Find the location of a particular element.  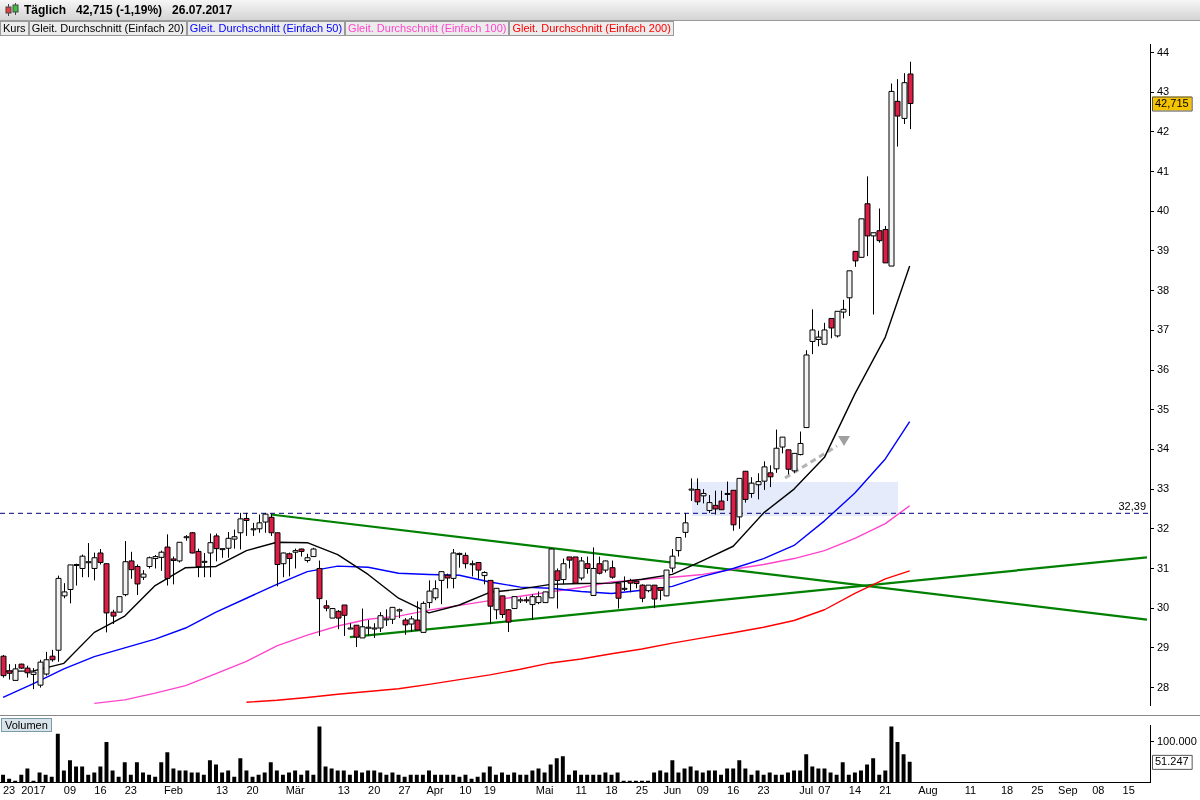

y-tick-label: 42 is located at coordinates (1163, 130).